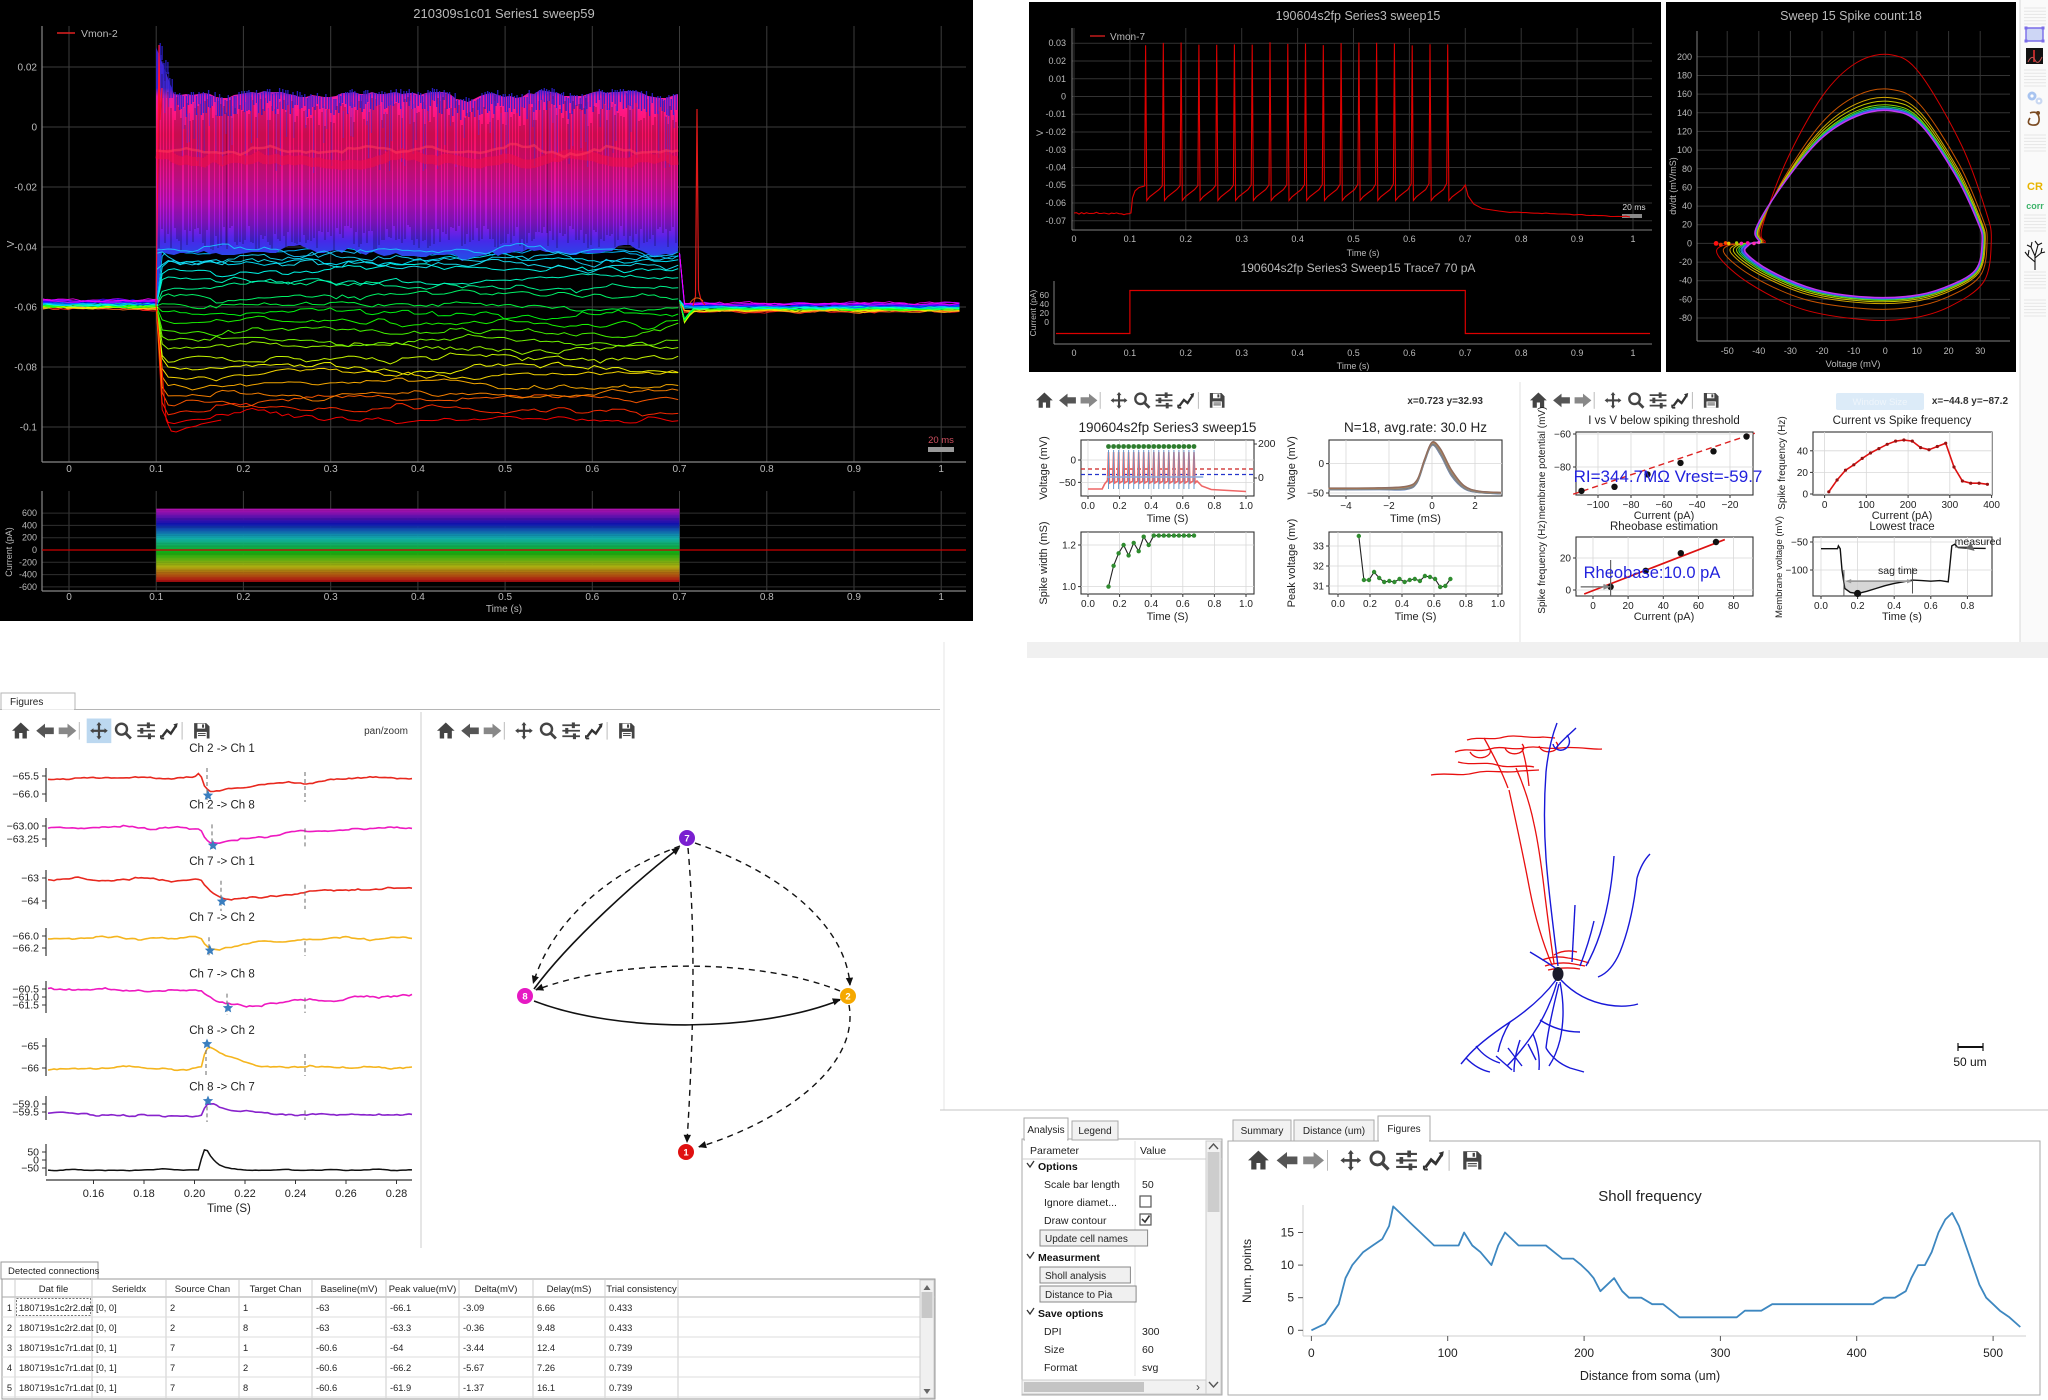 The image size is (2048, 1400). I want to click on svg-text: −100, so click(1796, 571).